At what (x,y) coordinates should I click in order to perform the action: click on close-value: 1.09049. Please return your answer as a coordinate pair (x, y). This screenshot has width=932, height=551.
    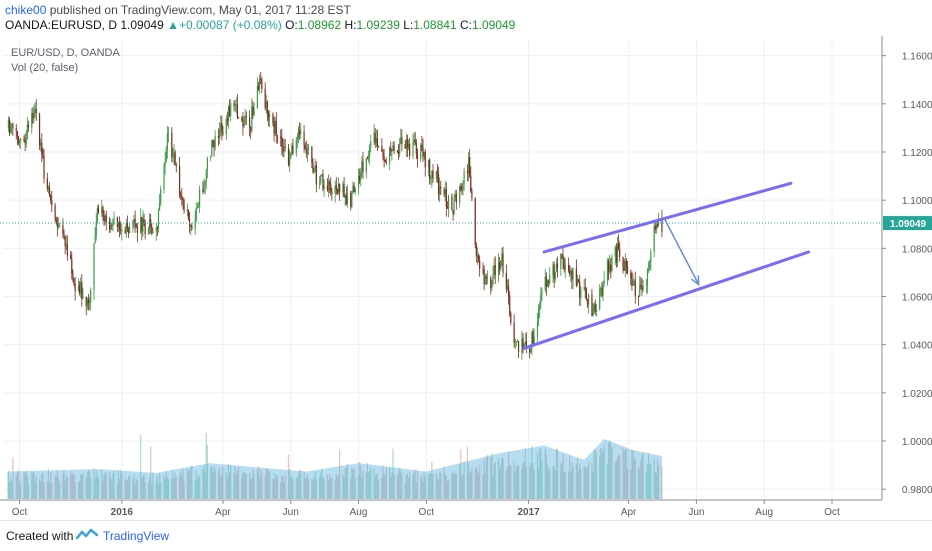
    Looking at the image, I should click on (493, 25).